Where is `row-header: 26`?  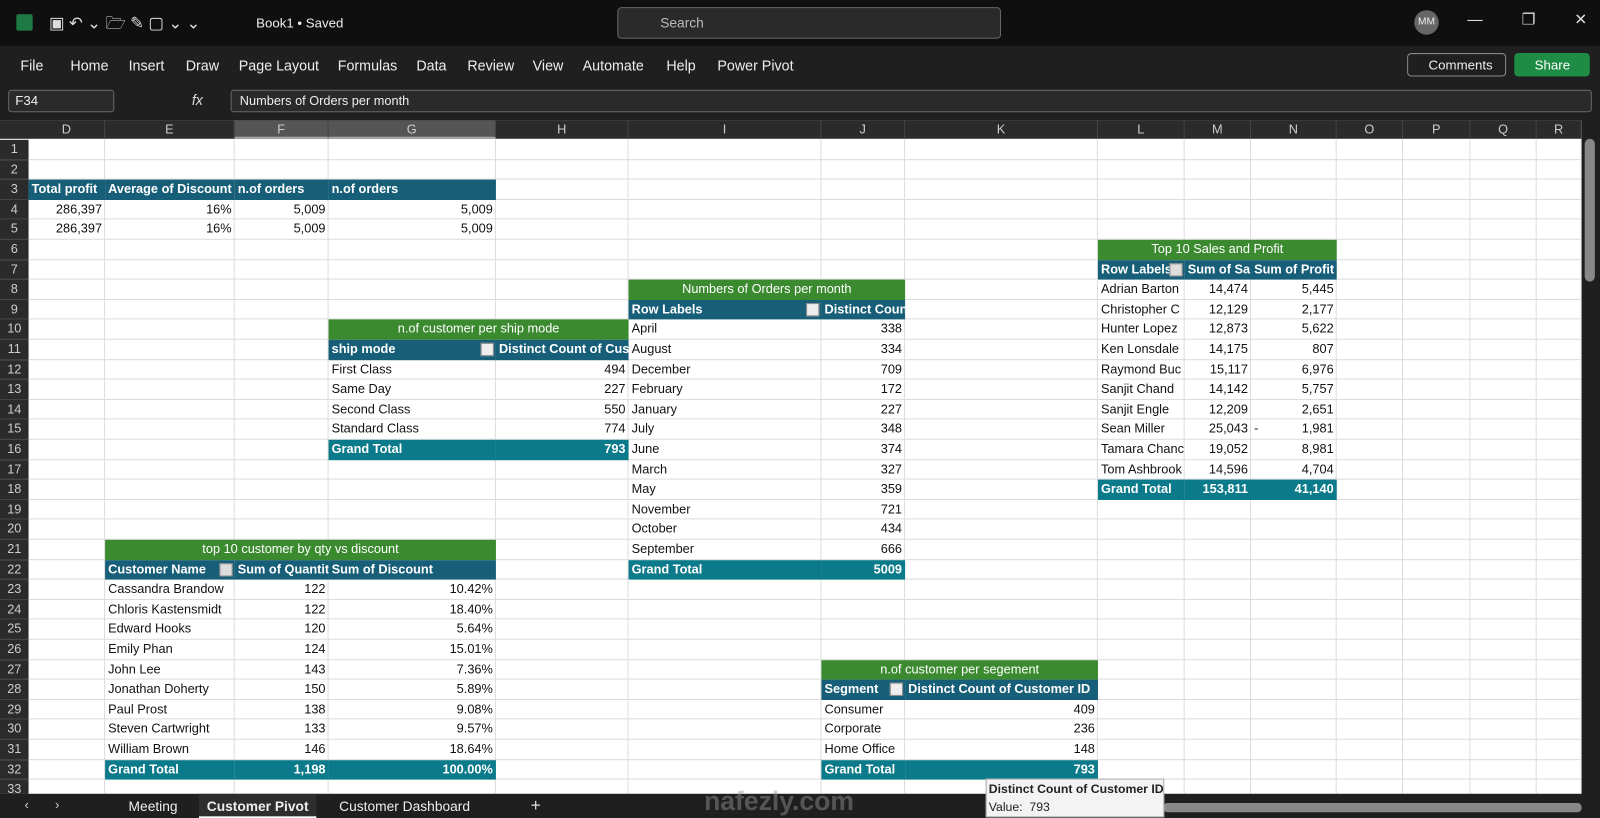
row-header: 26 is located at coordinates (14, 649).